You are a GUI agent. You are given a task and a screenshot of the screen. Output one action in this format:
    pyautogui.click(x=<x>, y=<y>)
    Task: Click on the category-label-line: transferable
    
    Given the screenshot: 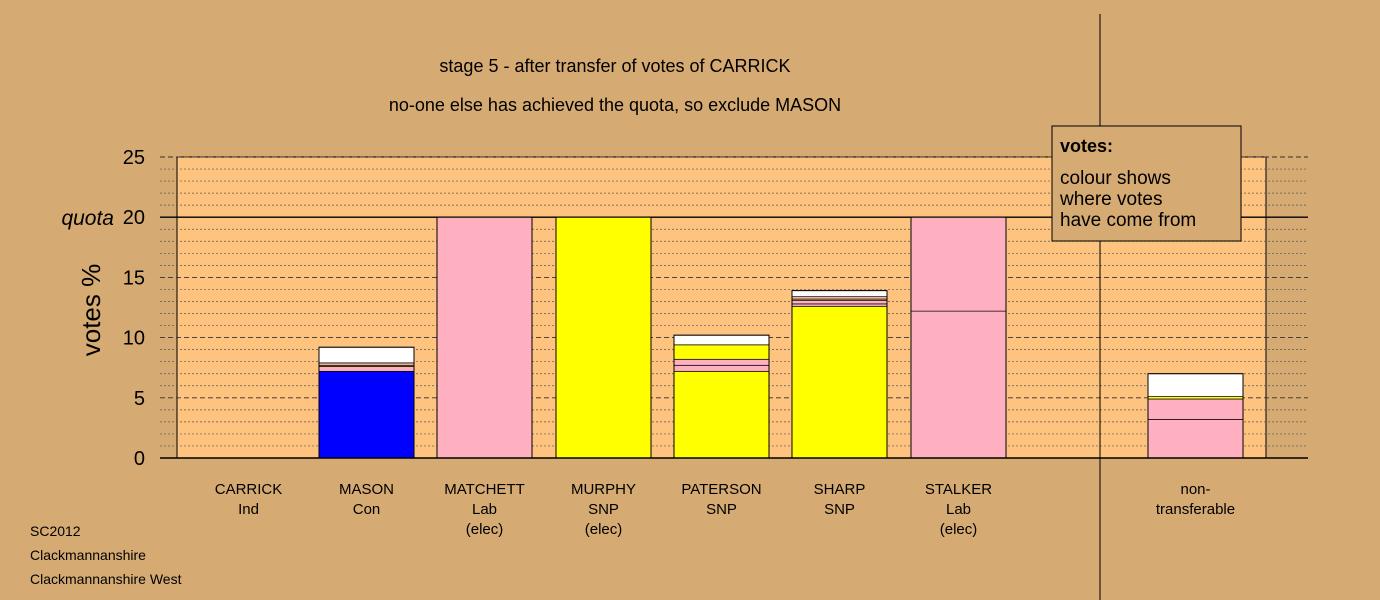 What is the action you would take?
    pyautogui.click(x=1195, y=509)
    